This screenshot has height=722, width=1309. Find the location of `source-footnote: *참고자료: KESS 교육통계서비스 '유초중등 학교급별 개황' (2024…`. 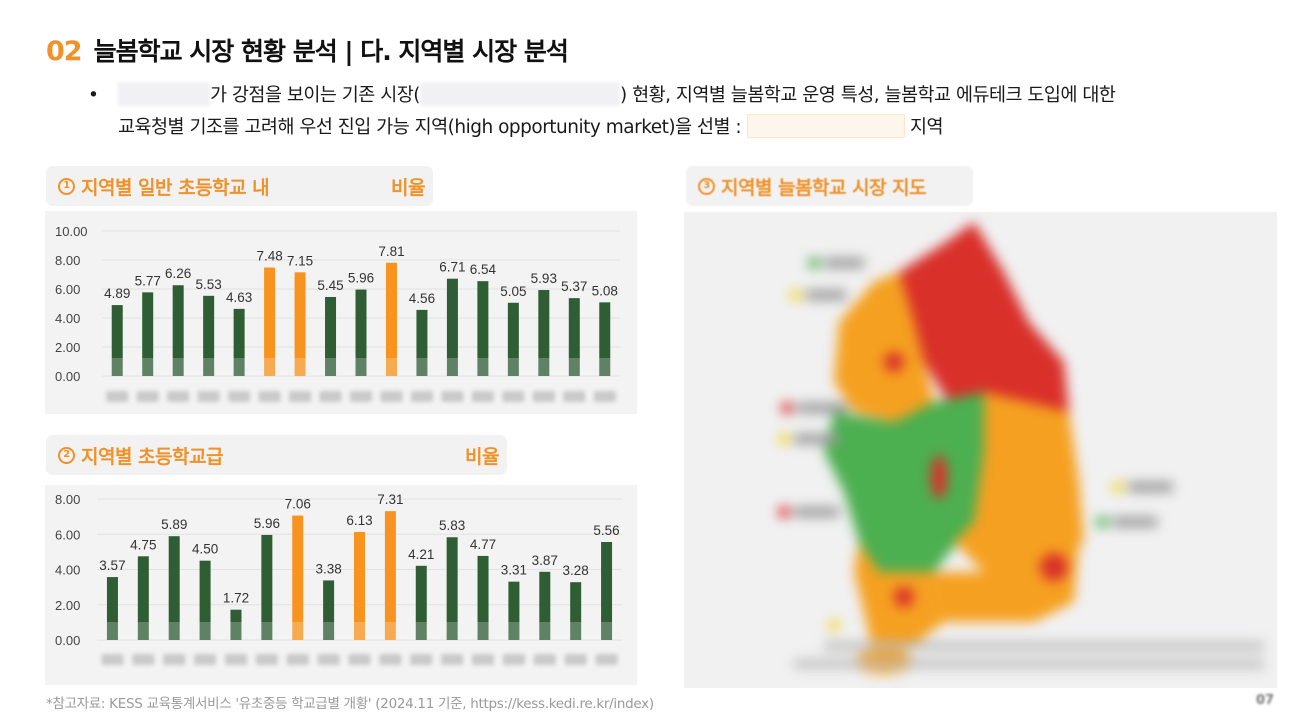

source-footnote: *참고자료: KESS 교육통계서비스 '유초중등 학교급별 개황' (2024… is located at coordinates (350, 704).